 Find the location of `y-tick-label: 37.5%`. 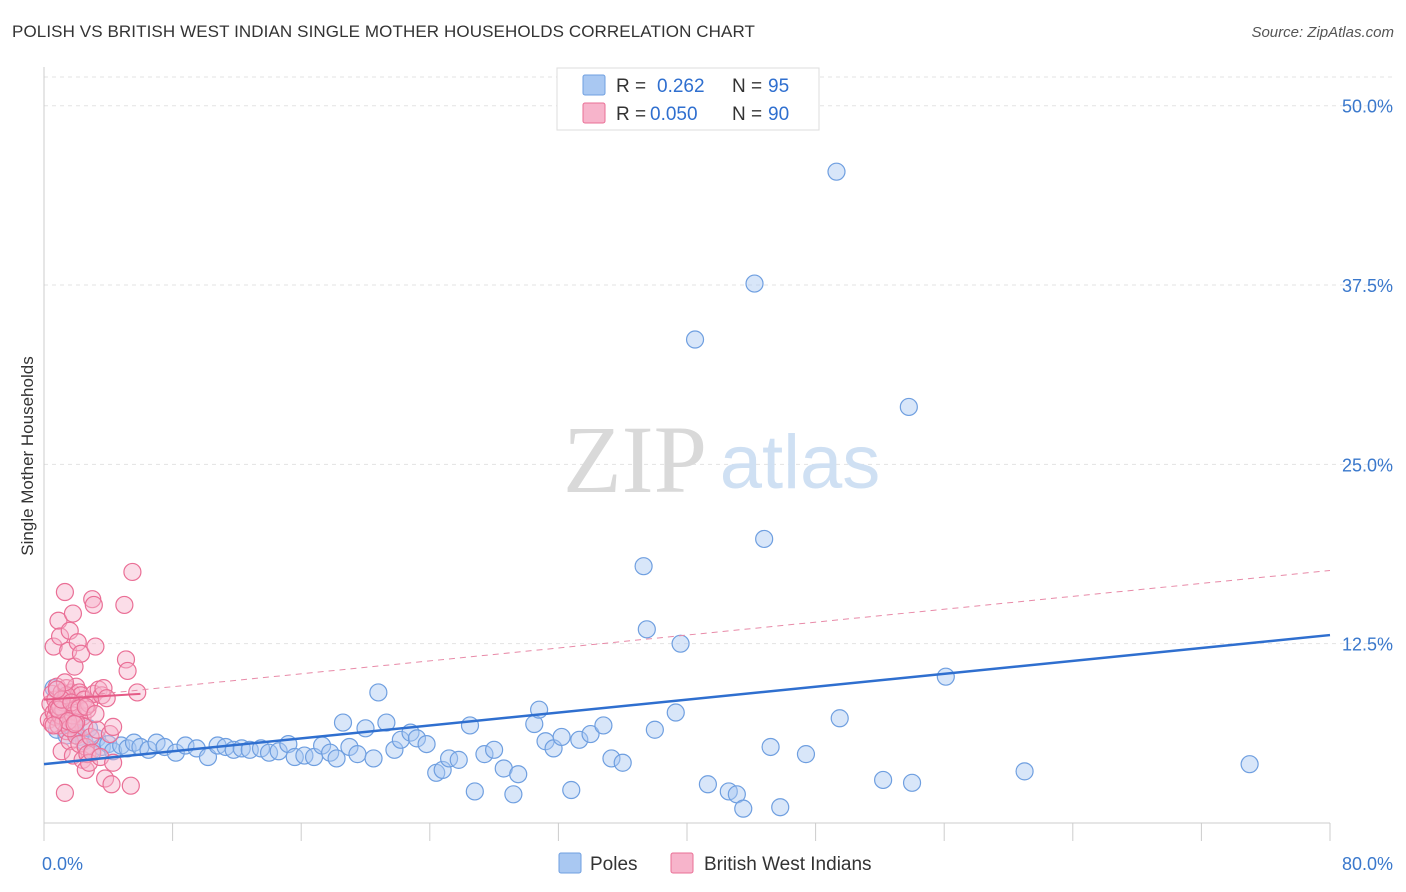

y-tick-label: 37.5% is located at coordinates (1367, 286).